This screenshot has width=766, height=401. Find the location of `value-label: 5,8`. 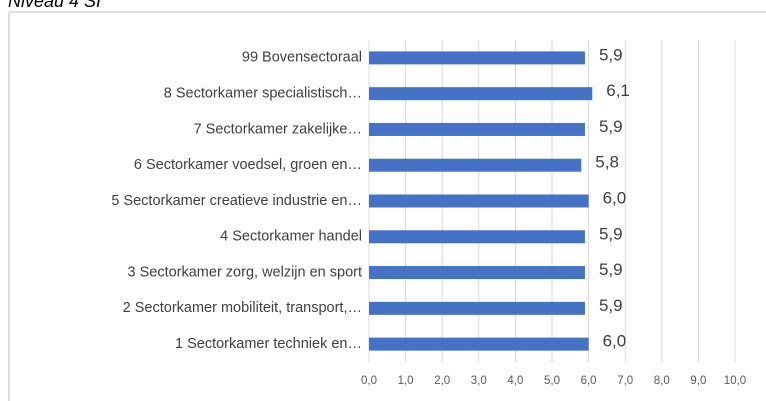

value-label: 5,8 is located at coordinates (607, 162).